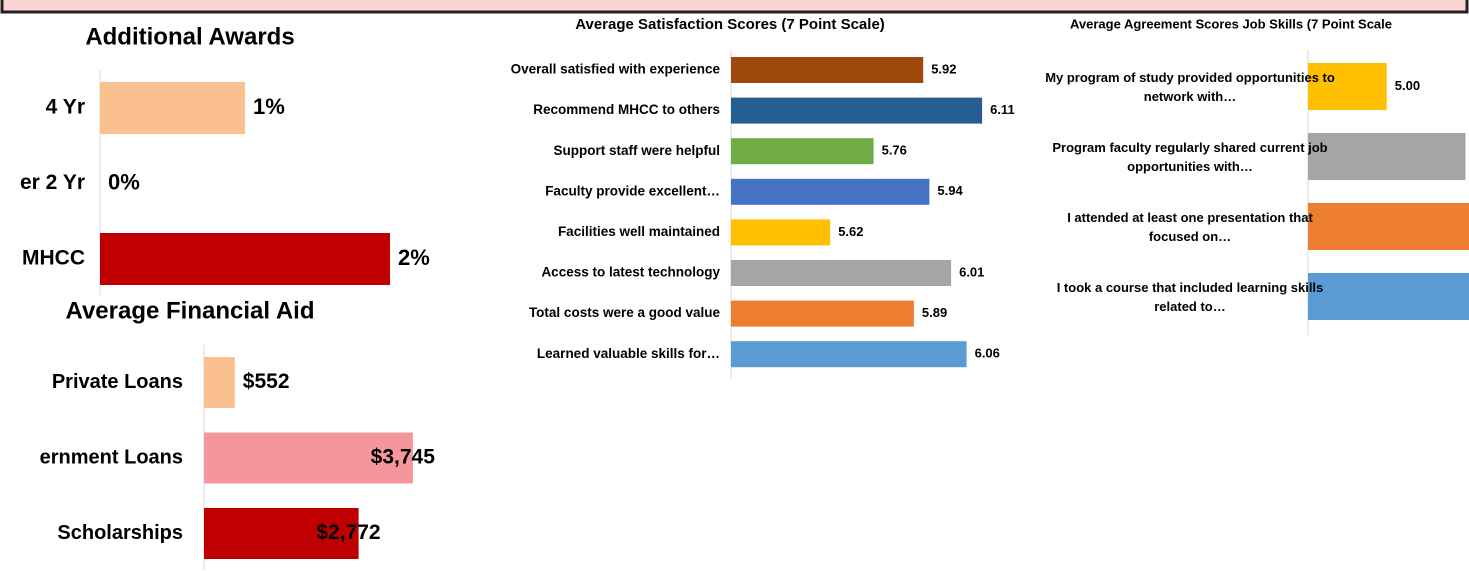 The height and width of the screenshot is (571, 1469). Describe the element at coordinates (190, 310) in the screenshot. I see `chart-title: Average Financial Aid` at that location.